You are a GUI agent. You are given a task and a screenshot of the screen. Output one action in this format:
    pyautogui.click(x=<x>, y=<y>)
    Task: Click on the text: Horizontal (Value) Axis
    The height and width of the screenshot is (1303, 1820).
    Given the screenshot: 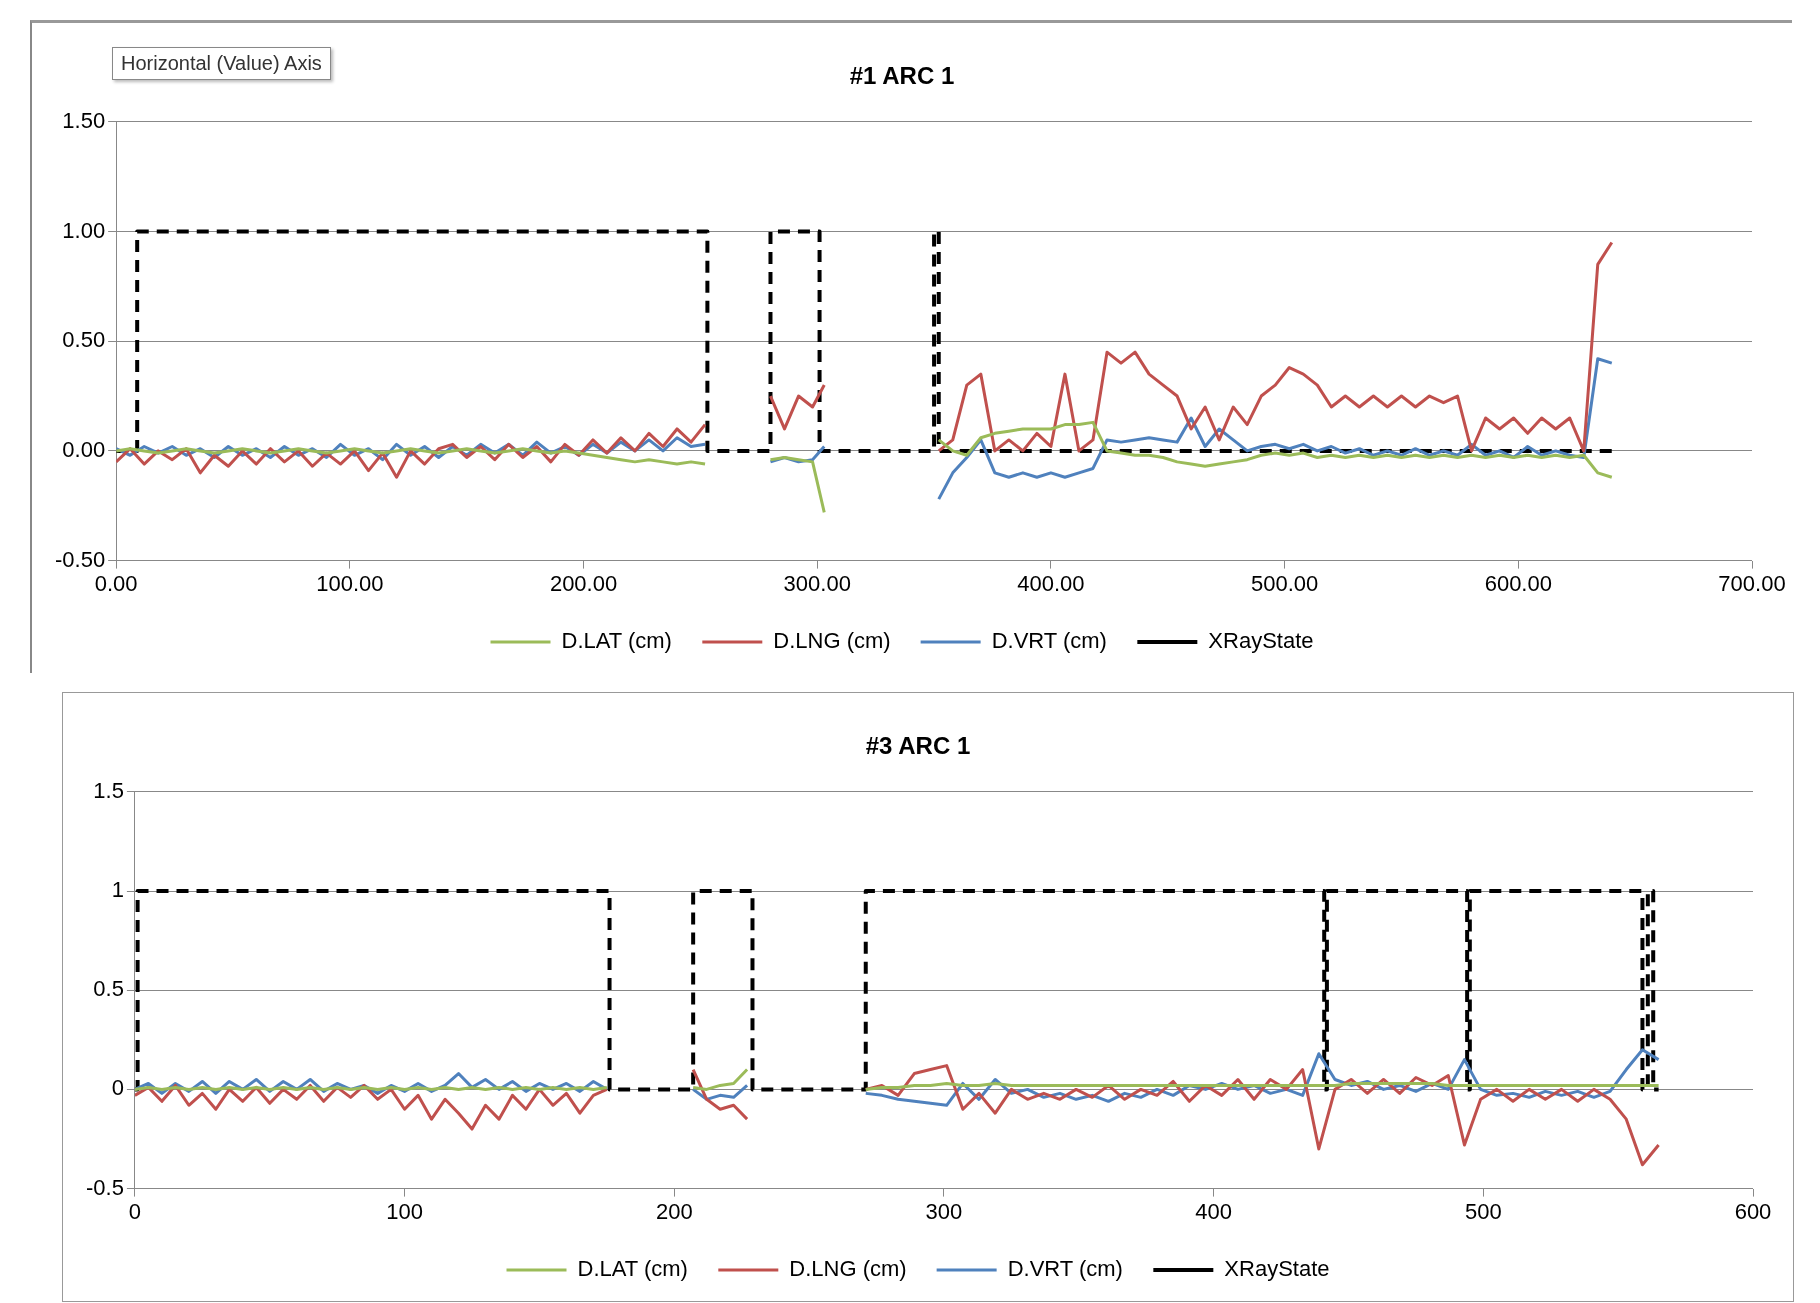 What is the action you would take?
    pyautogui.click(x=221, y=63)
    